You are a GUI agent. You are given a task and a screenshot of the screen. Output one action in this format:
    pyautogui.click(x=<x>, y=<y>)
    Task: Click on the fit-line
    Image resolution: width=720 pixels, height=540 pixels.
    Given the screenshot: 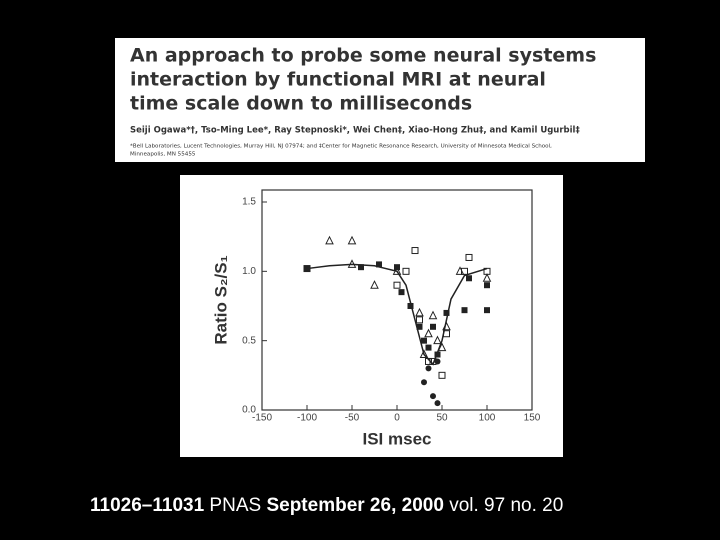 What is the action you would take?
    pyautogui.click(x=397, y=314)
    